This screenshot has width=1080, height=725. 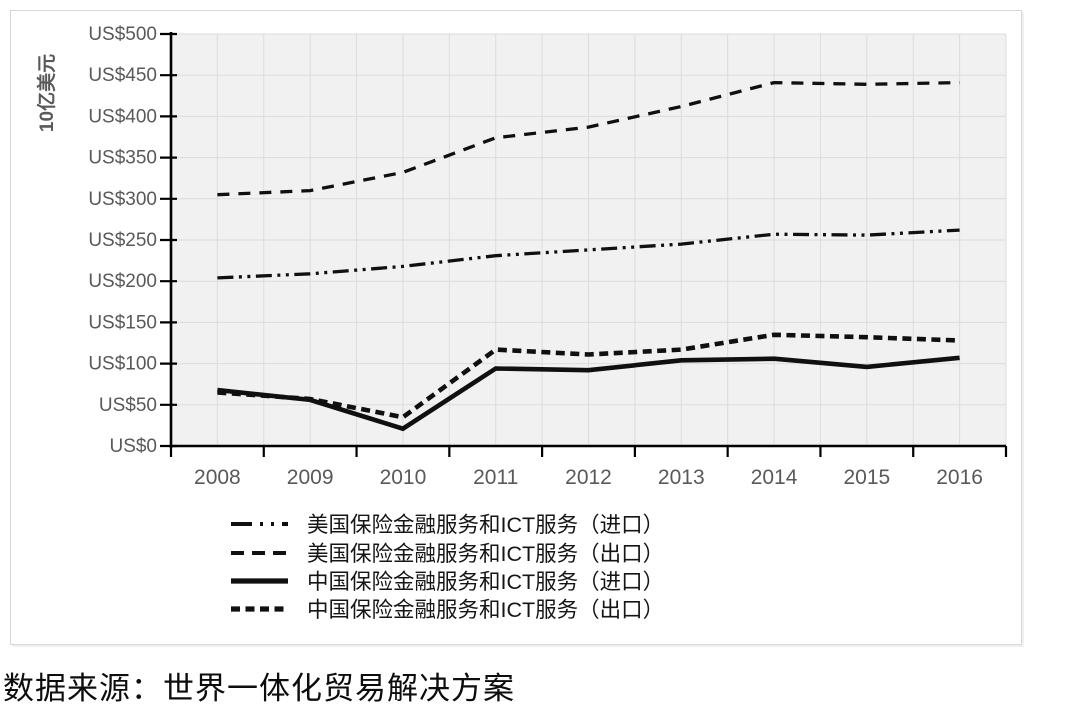 What do you see at coordinates (122, 75) in the screenshot?
I see `y-tick-label: US$450` at bounding box center [122, 75].